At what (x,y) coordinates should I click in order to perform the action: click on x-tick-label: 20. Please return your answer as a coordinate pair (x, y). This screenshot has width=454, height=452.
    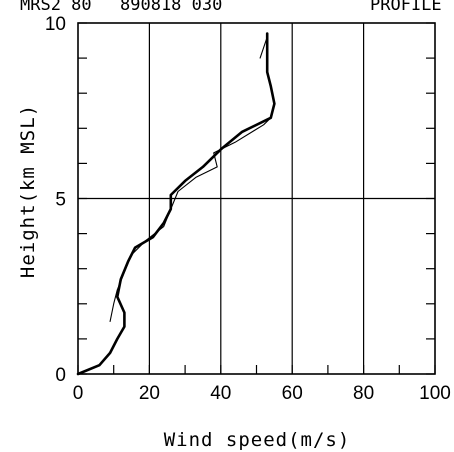
    Looking at the image, I should click on (149, 393).